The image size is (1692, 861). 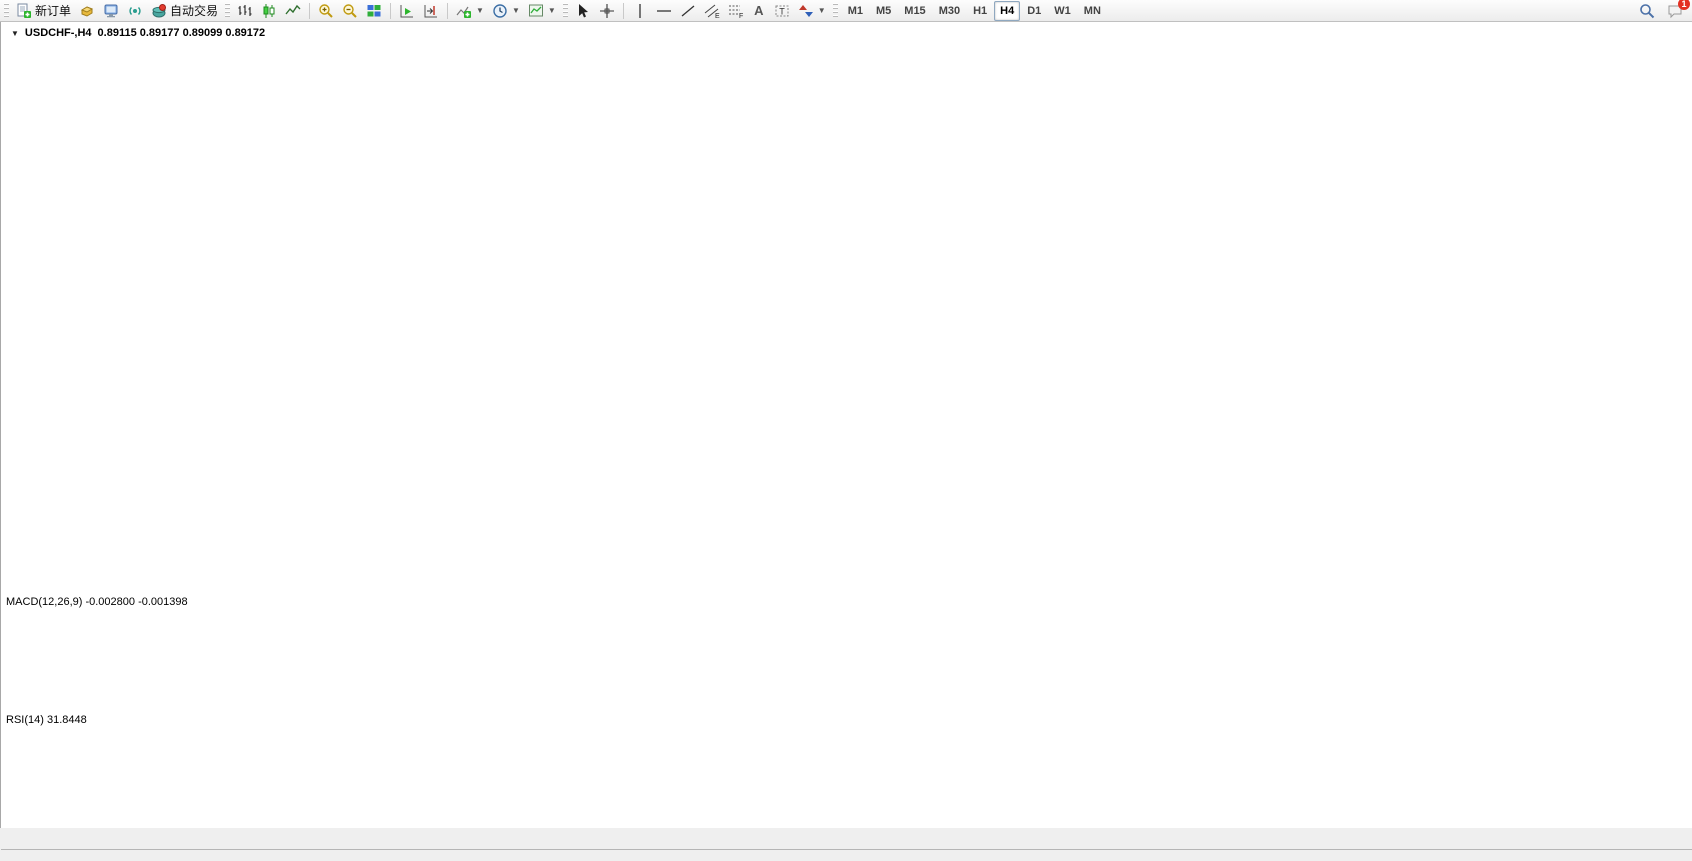 What do you see at coordinates (181, 33) in the screenshot?
I see `chart-ohlc-values: 0.89115 0.89177 0.89099 0.89172` at bounding box center [181, 33].